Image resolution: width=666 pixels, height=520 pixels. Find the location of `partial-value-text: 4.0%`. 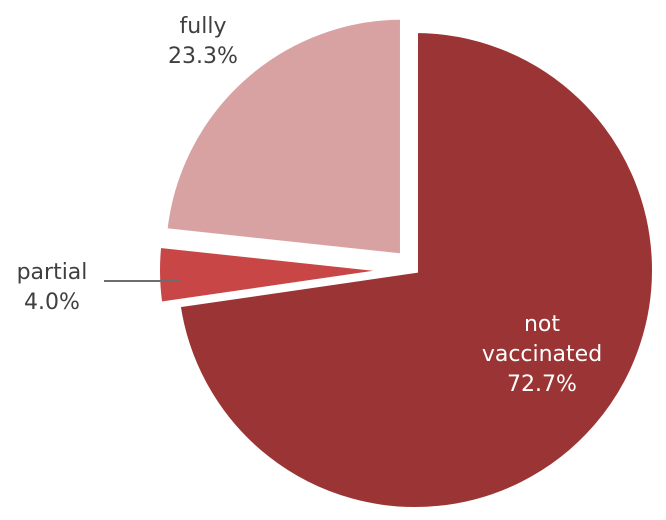

partial-value-text: 4.0% is located at coordinates (52, 302).